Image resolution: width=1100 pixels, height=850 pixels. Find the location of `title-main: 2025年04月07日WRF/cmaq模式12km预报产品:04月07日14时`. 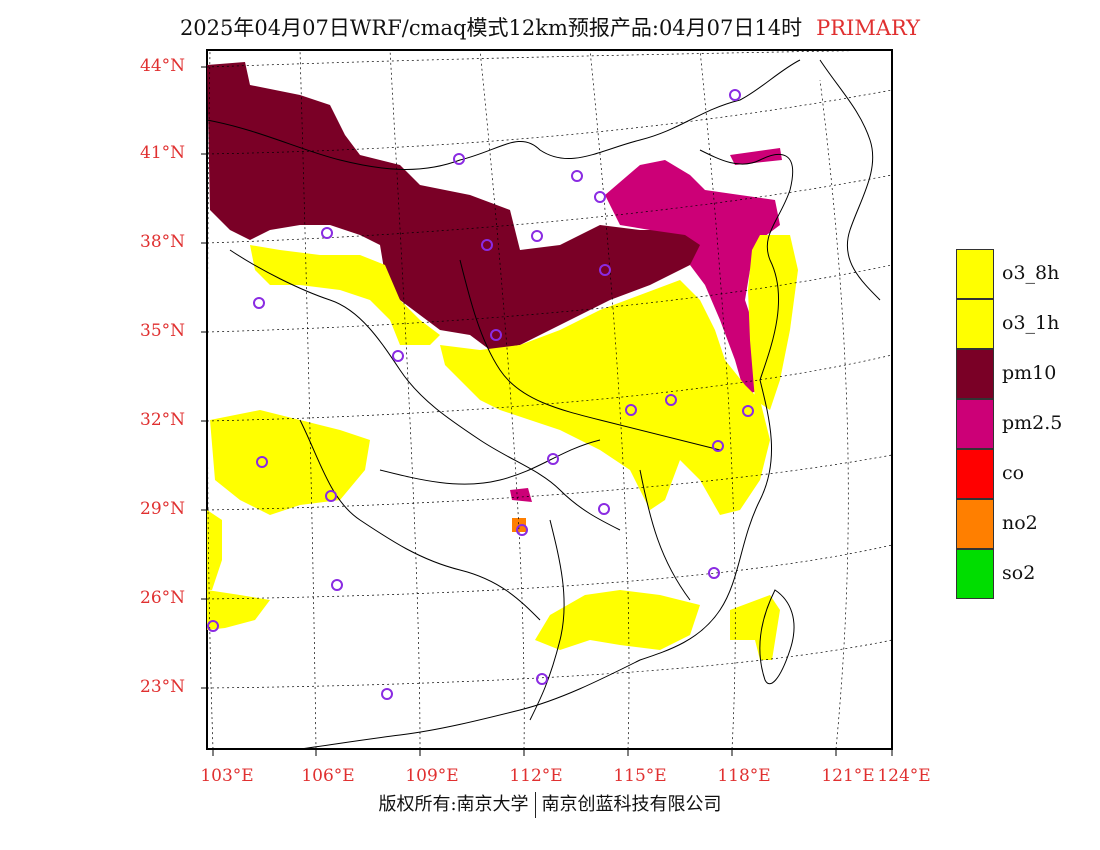

title-main: 2025年04月07日WRF/cmaq模式12km预报产品:04月07日14时 is located at coordinates (491, 28).